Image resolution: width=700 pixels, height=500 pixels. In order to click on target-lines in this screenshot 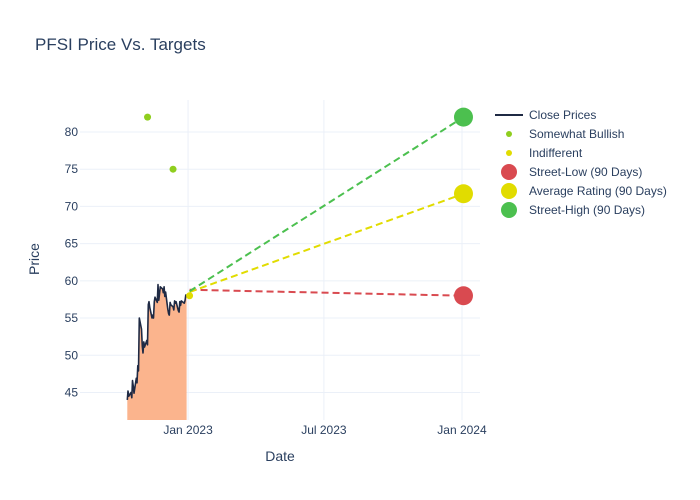, I will do `click(327, 206)`.